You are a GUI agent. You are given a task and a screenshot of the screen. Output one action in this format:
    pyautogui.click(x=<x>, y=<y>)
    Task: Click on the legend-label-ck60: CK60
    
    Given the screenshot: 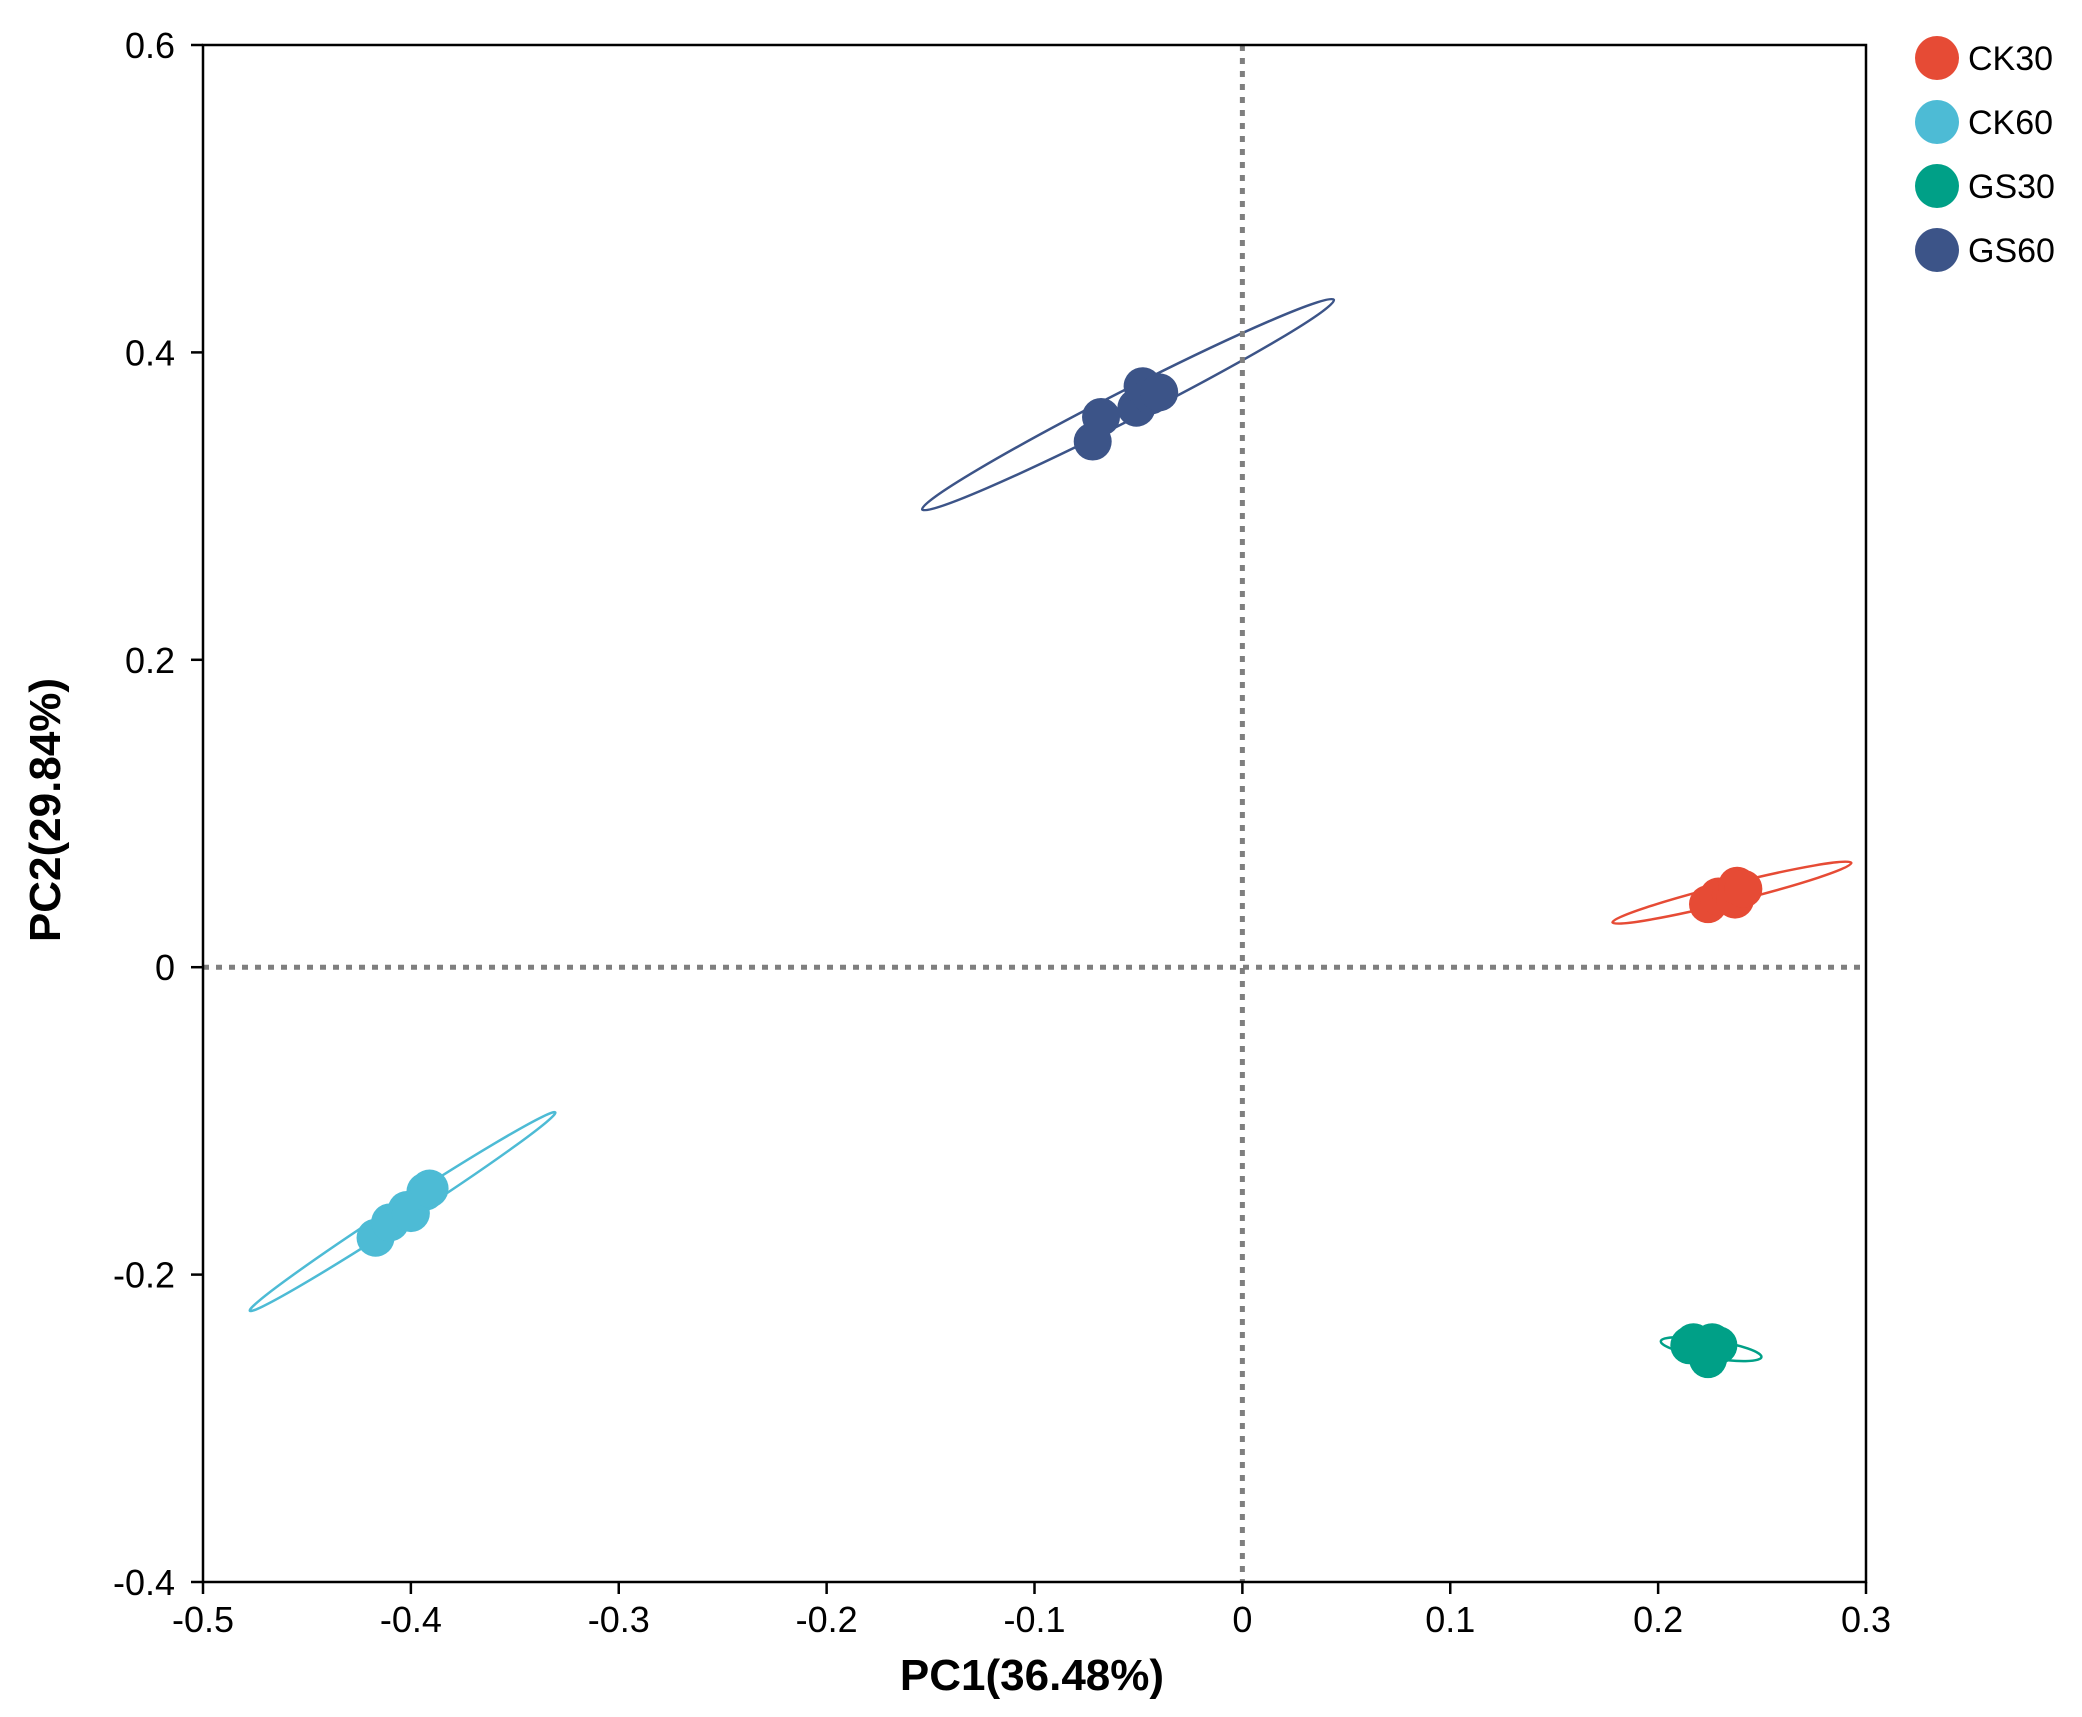 What is the action you would take?
    pyautogui.click(x=2010, y=123)
    